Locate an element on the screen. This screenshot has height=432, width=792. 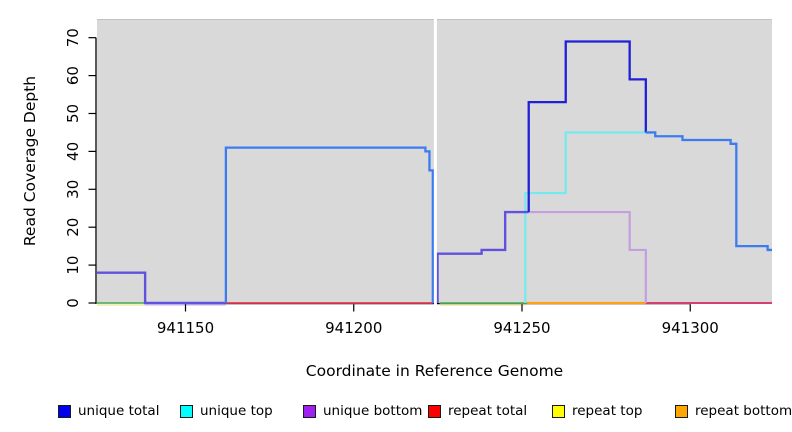
legend-swatch-repeat-total is located at coordinates (434, 411).